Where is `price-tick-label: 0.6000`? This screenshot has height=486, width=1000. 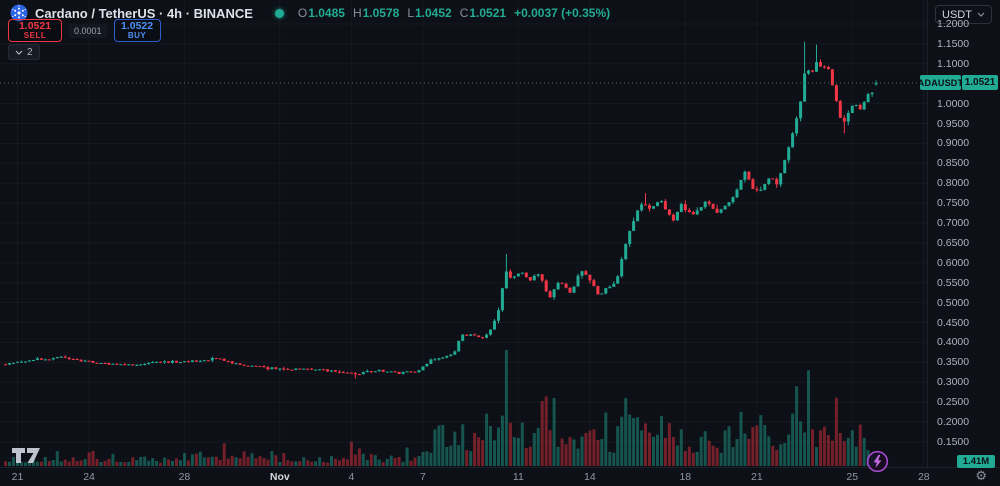 price-tick-label: 0.6000 is located at coordinates (953, 262).